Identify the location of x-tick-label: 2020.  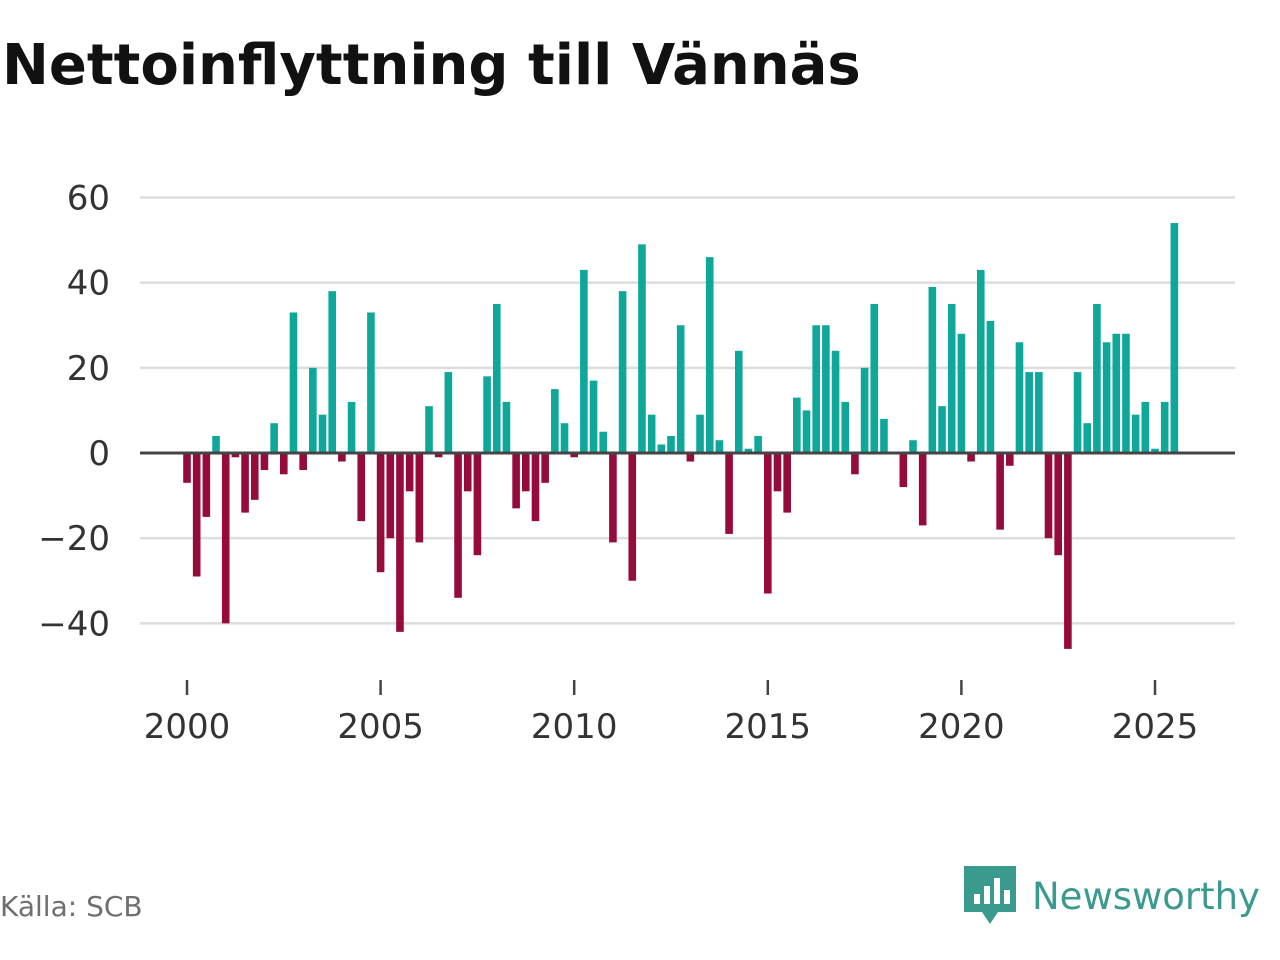
(961, 727).